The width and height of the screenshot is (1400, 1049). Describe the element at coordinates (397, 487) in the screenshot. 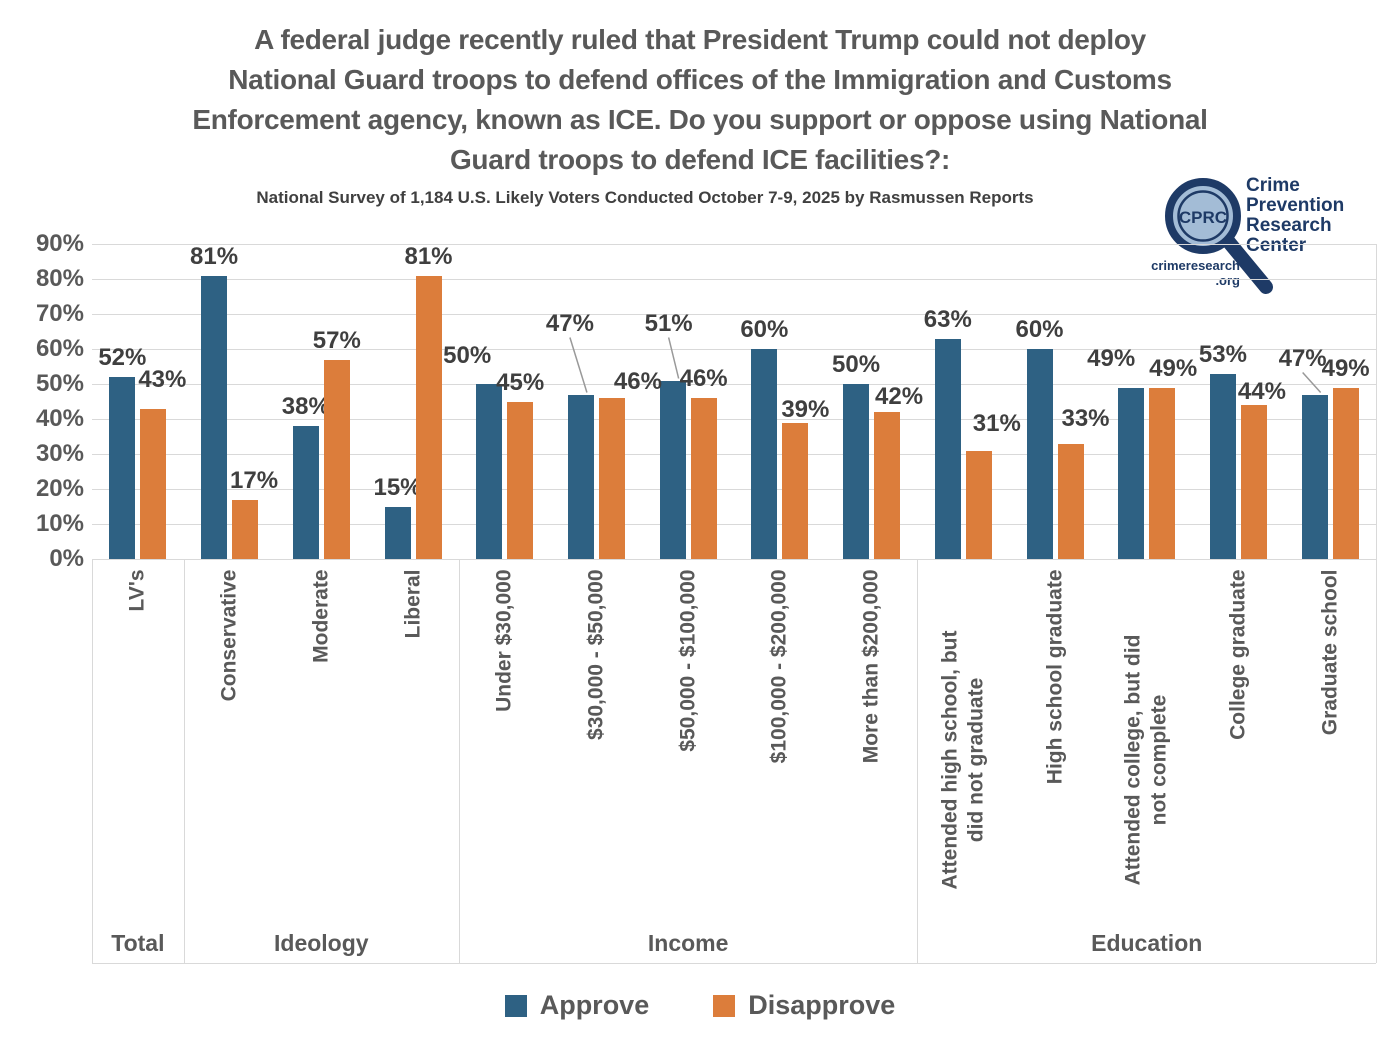

I see `value-label-approve-3: 15%` at that location.